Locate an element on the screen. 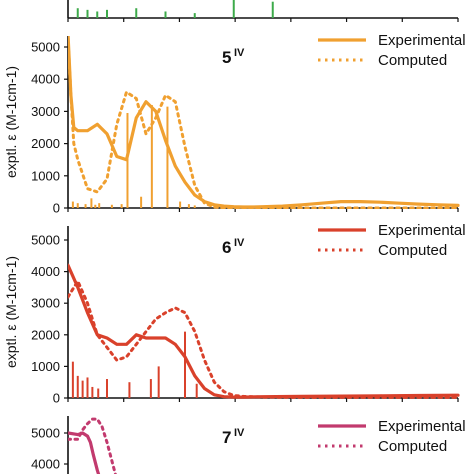 This screenshot has height=474, width=474. computed-series-line is located at coordinates (92, 445).